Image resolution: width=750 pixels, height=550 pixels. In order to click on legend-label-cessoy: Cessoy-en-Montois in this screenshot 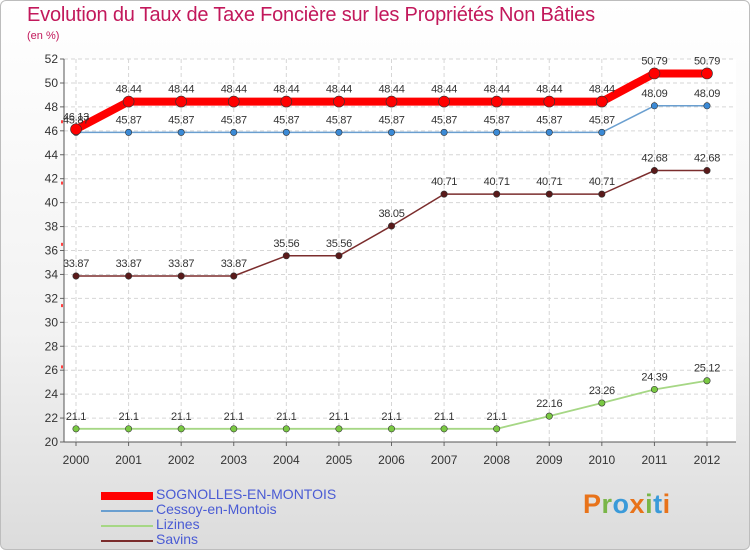, I will do `click(216, 509)`.